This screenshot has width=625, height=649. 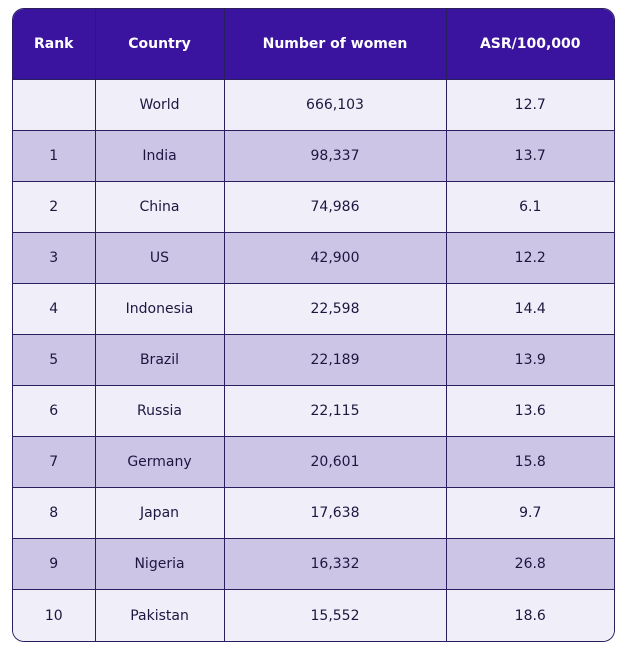 I want to click on rank-cell, so click(x=54, y=104).